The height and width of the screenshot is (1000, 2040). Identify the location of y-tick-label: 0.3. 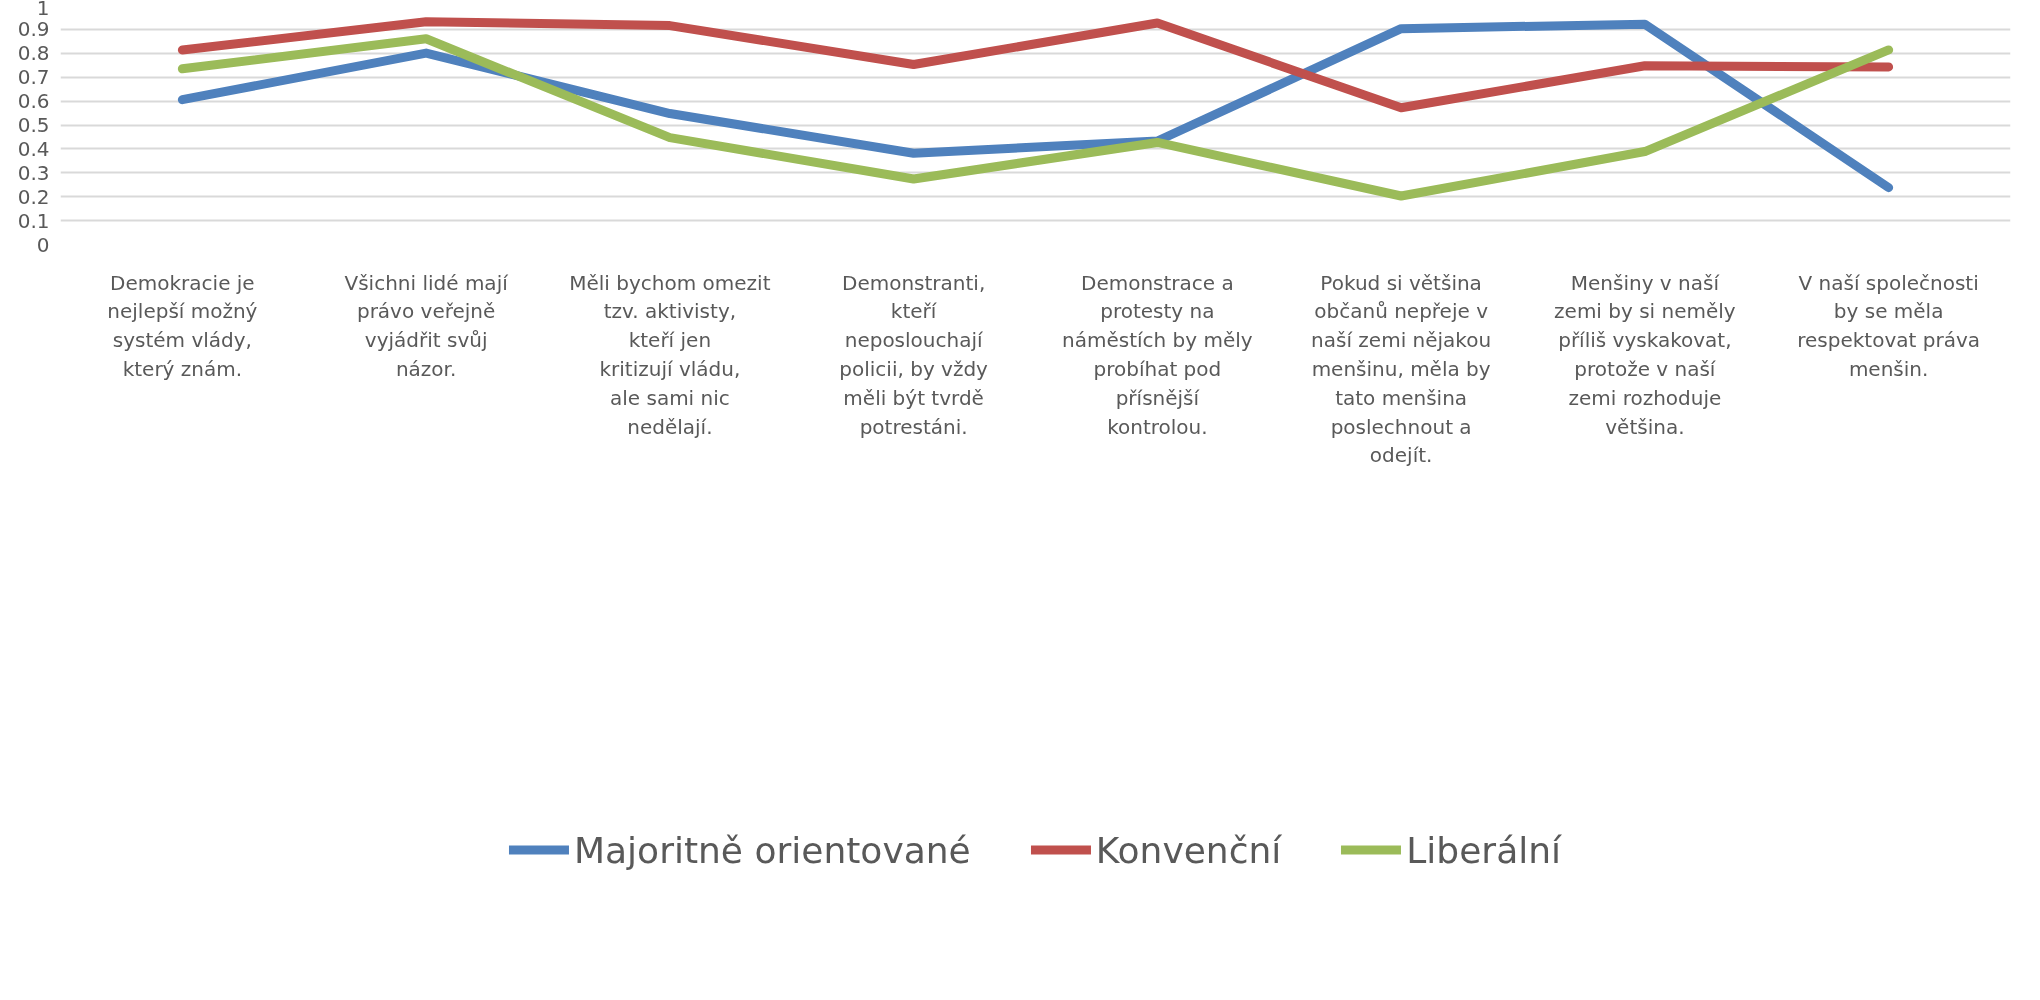
(33, 172).